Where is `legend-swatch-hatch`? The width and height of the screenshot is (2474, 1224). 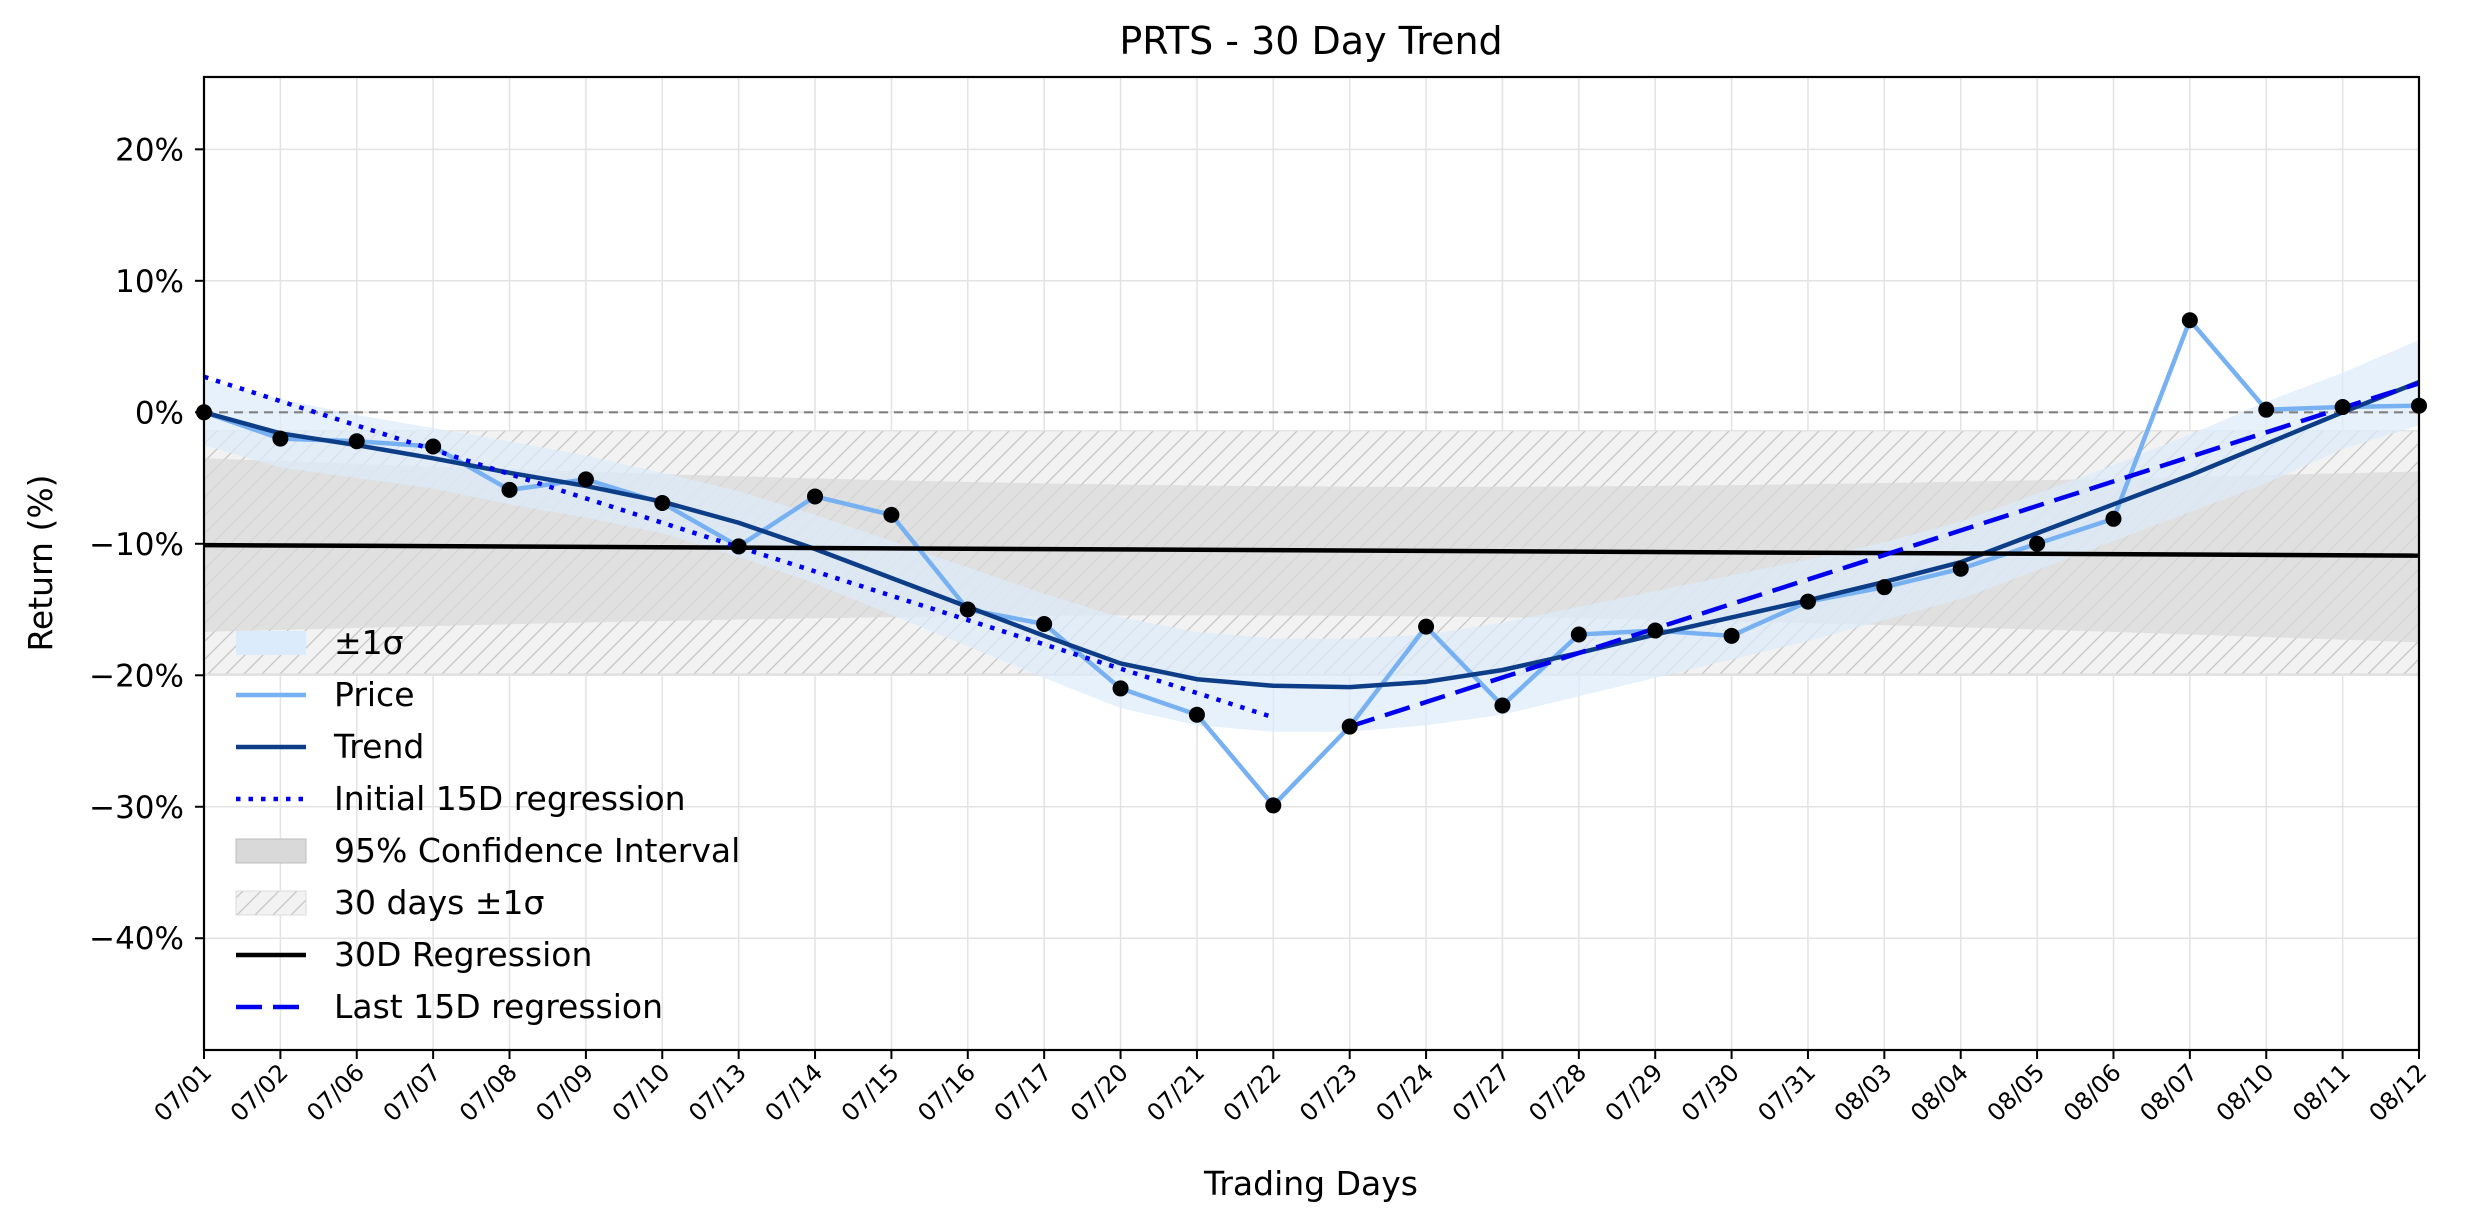 legend-swatch-hatch is located at coordinates (271, 903).